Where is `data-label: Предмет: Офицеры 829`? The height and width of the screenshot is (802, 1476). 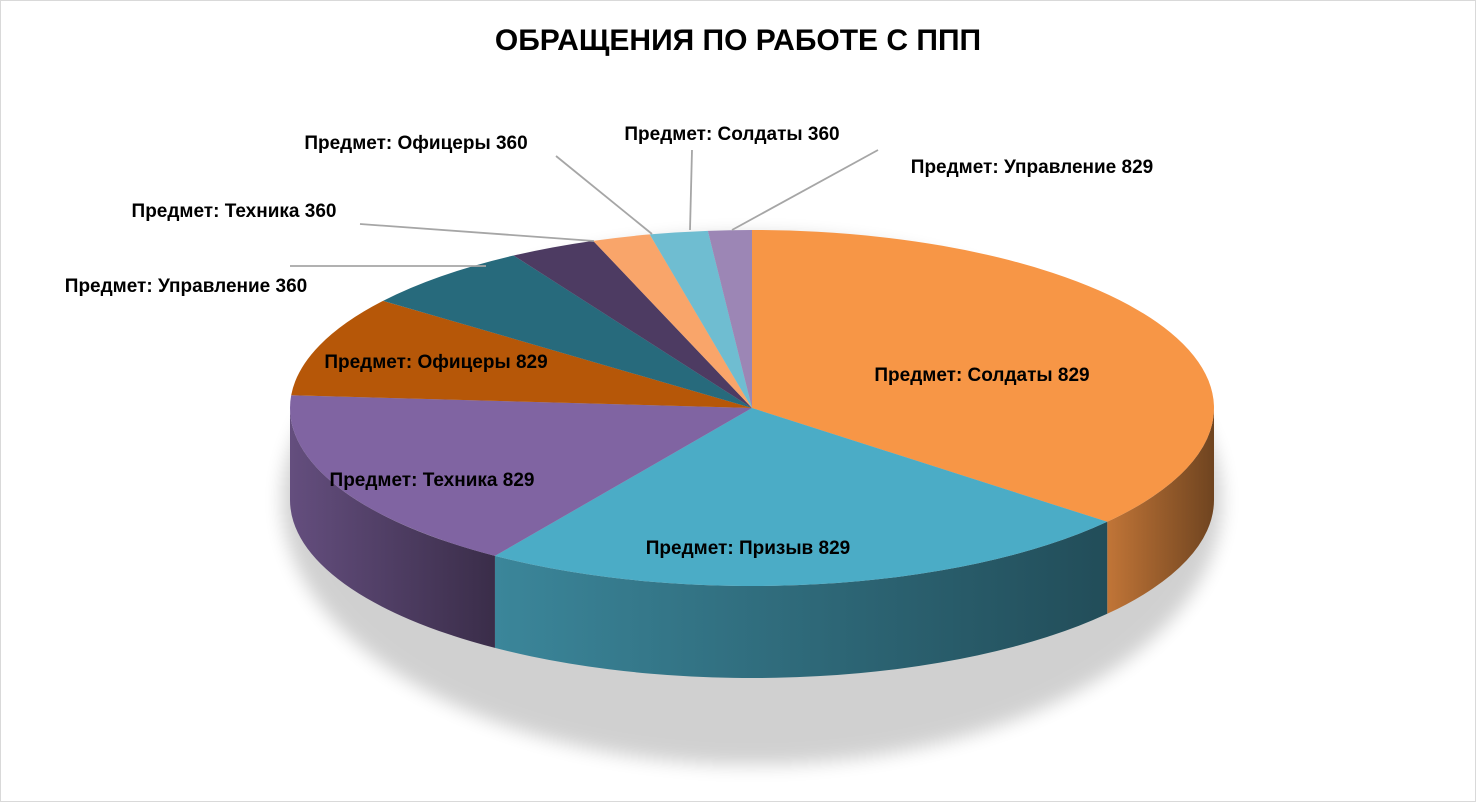 data-label: Предмет: Офицеры 829 is located at coordinates (435, 362).